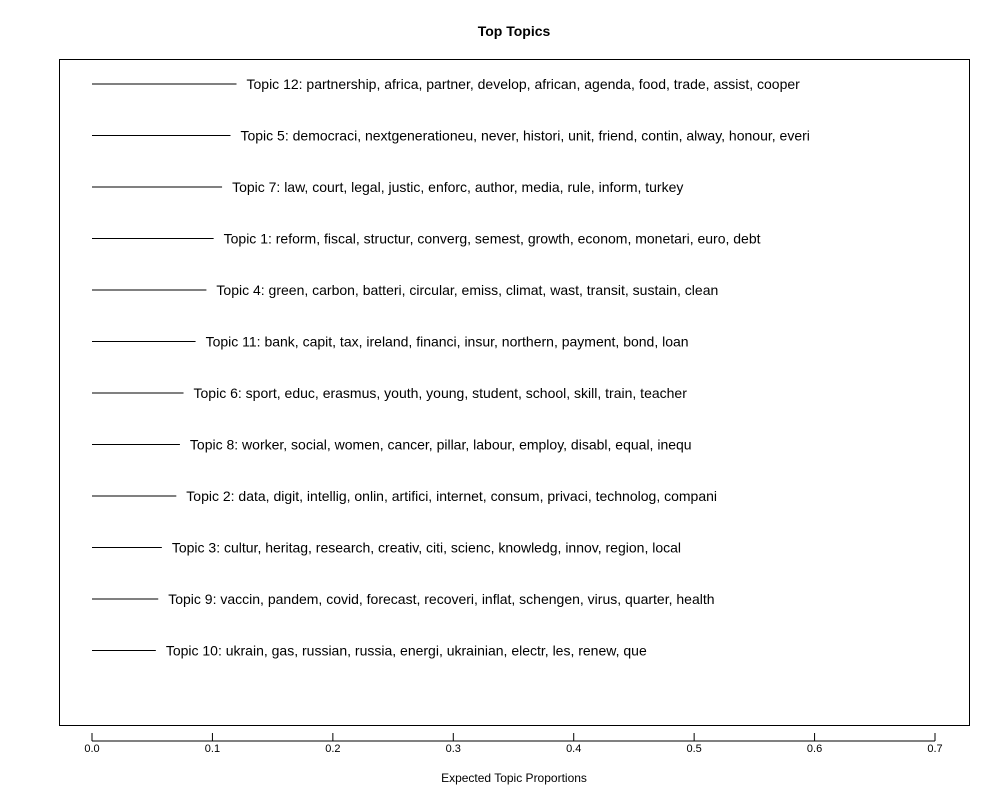  I want to click on chart-title: Top Topics, so click(514, 31).